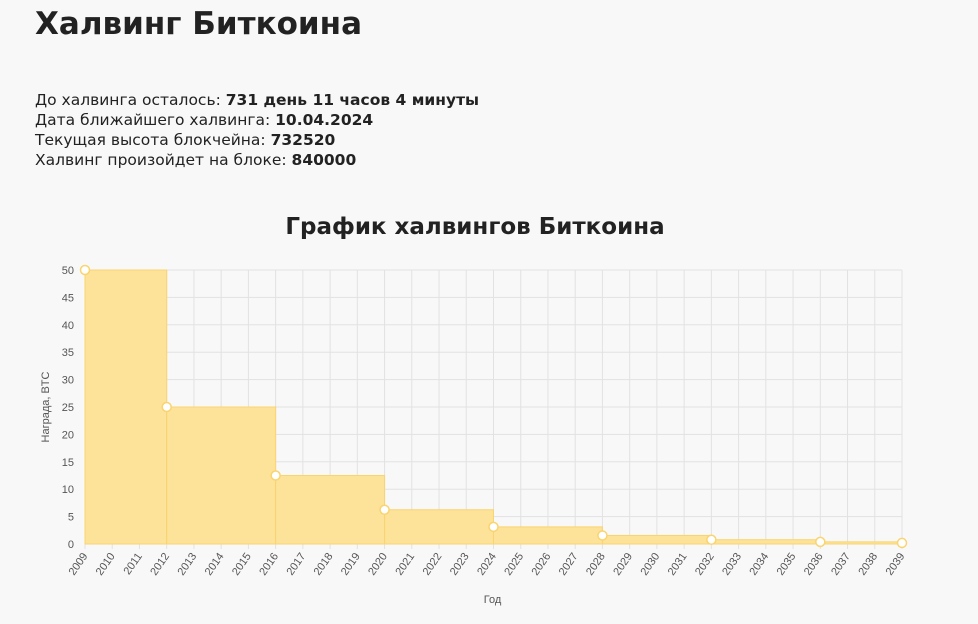  What do you see at coordinates (160, 564) in the screenshot?
I see `x-tick-label: 2012` at bounding box center [160, 564].